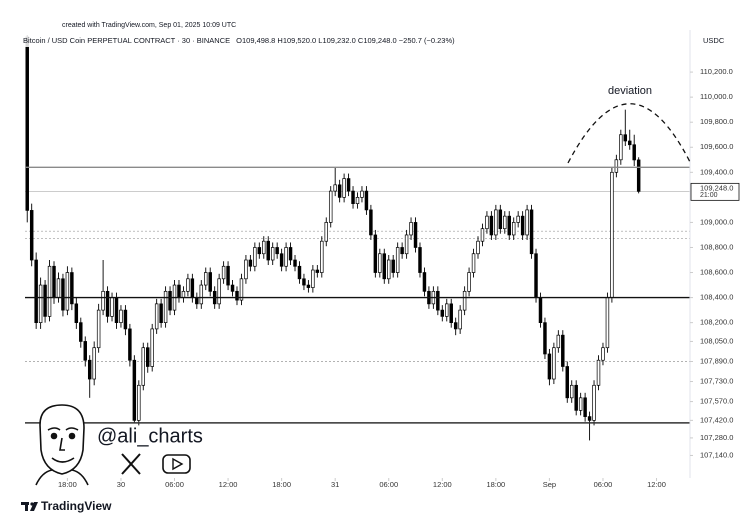 The image size is (748, 517). I want to click on y-tick-label: 107,140.0, so click(716, 454).